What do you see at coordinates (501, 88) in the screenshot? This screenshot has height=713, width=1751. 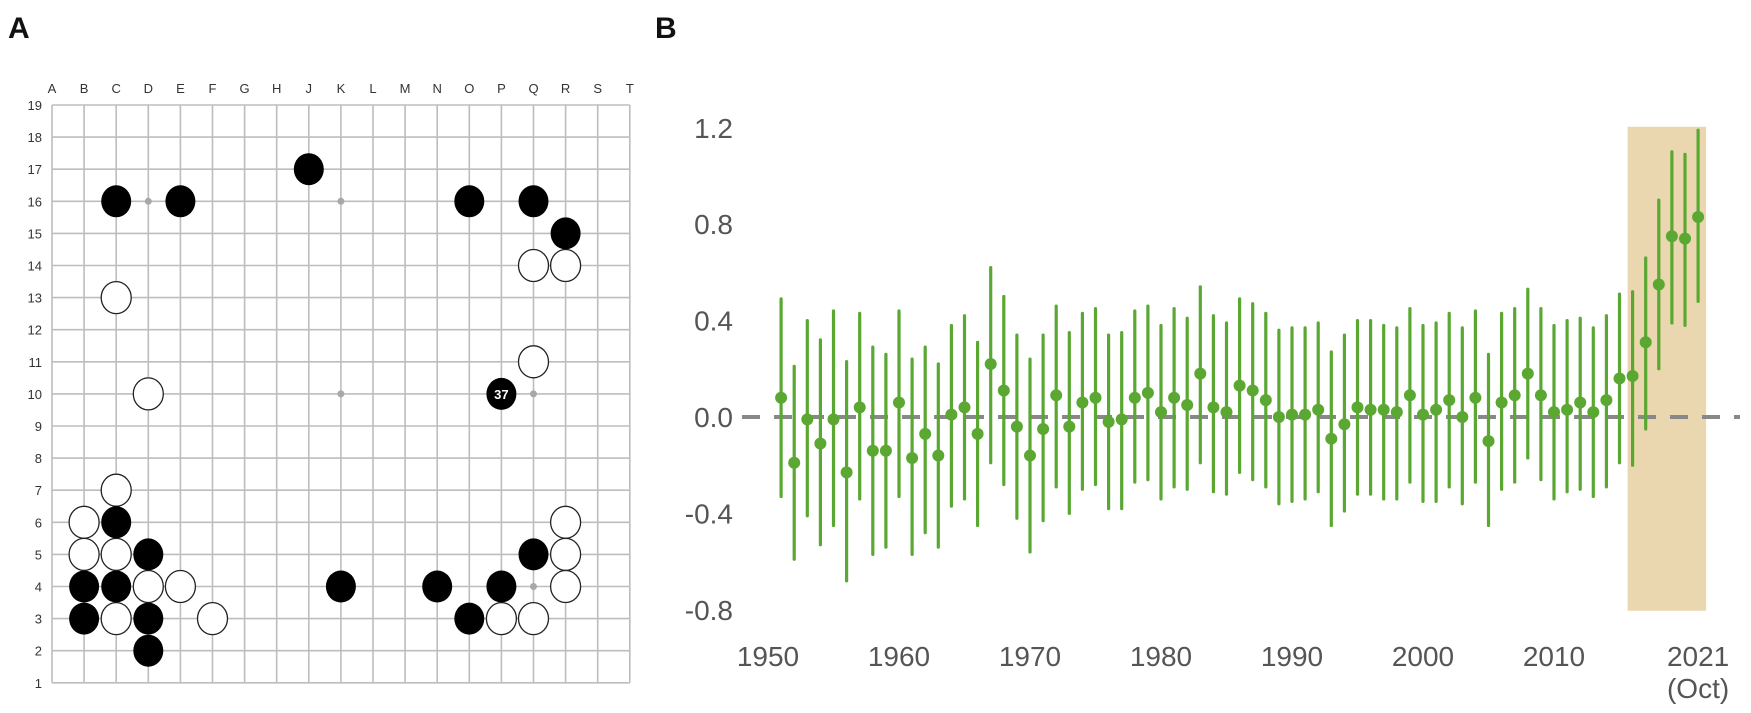 I see `column-label: P` at bounding box center [501, 88].